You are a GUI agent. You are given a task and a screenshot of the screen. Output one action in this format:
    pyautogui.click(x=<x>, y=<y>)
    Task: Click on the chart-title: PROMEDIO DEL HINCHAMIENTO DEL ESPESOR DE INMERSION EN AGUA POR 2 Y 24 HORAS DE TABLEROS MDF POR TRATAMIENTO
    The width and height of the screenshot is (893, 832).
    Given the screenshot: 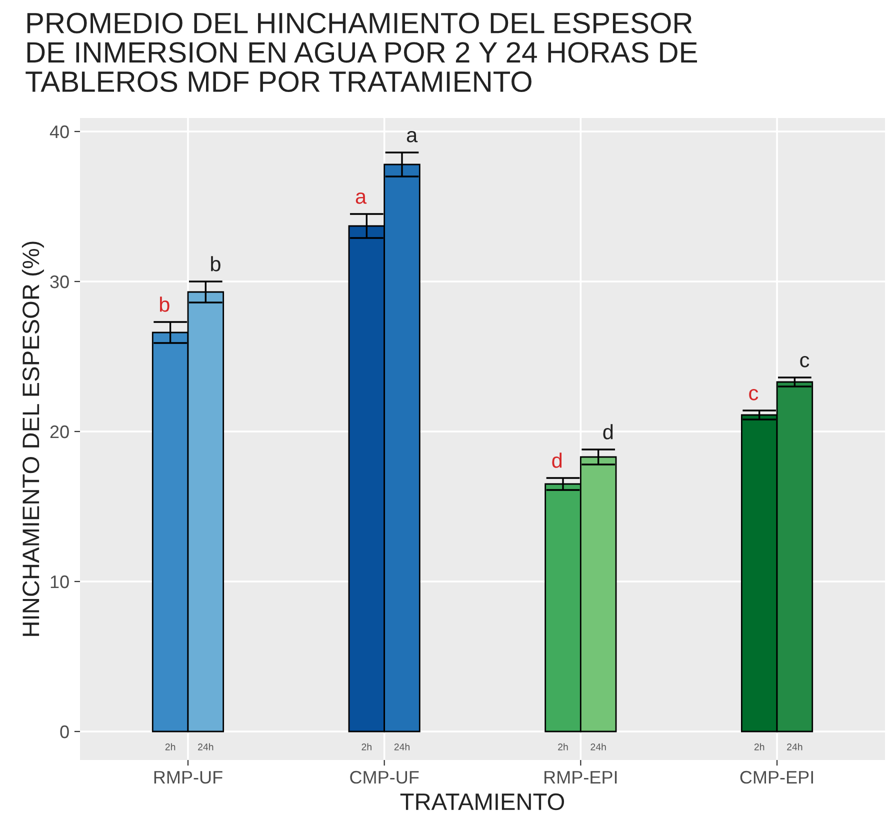 What is the action you would take?
    pyautogui.click(x=361, y=52)
    